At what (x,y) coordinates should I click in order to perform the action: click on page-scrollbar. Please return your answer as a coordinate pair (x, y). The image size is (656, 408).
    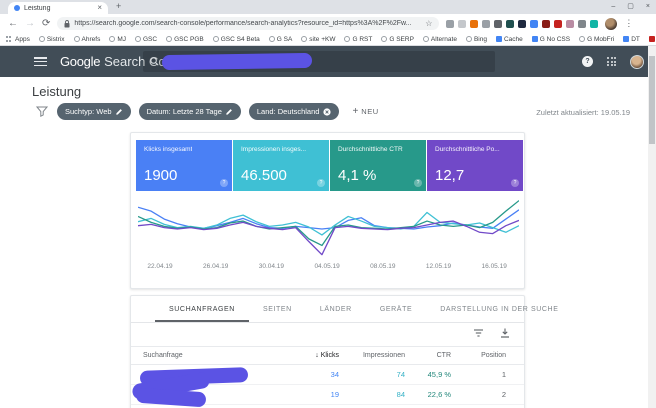
    Looking at the image, I should click on (652, 227).